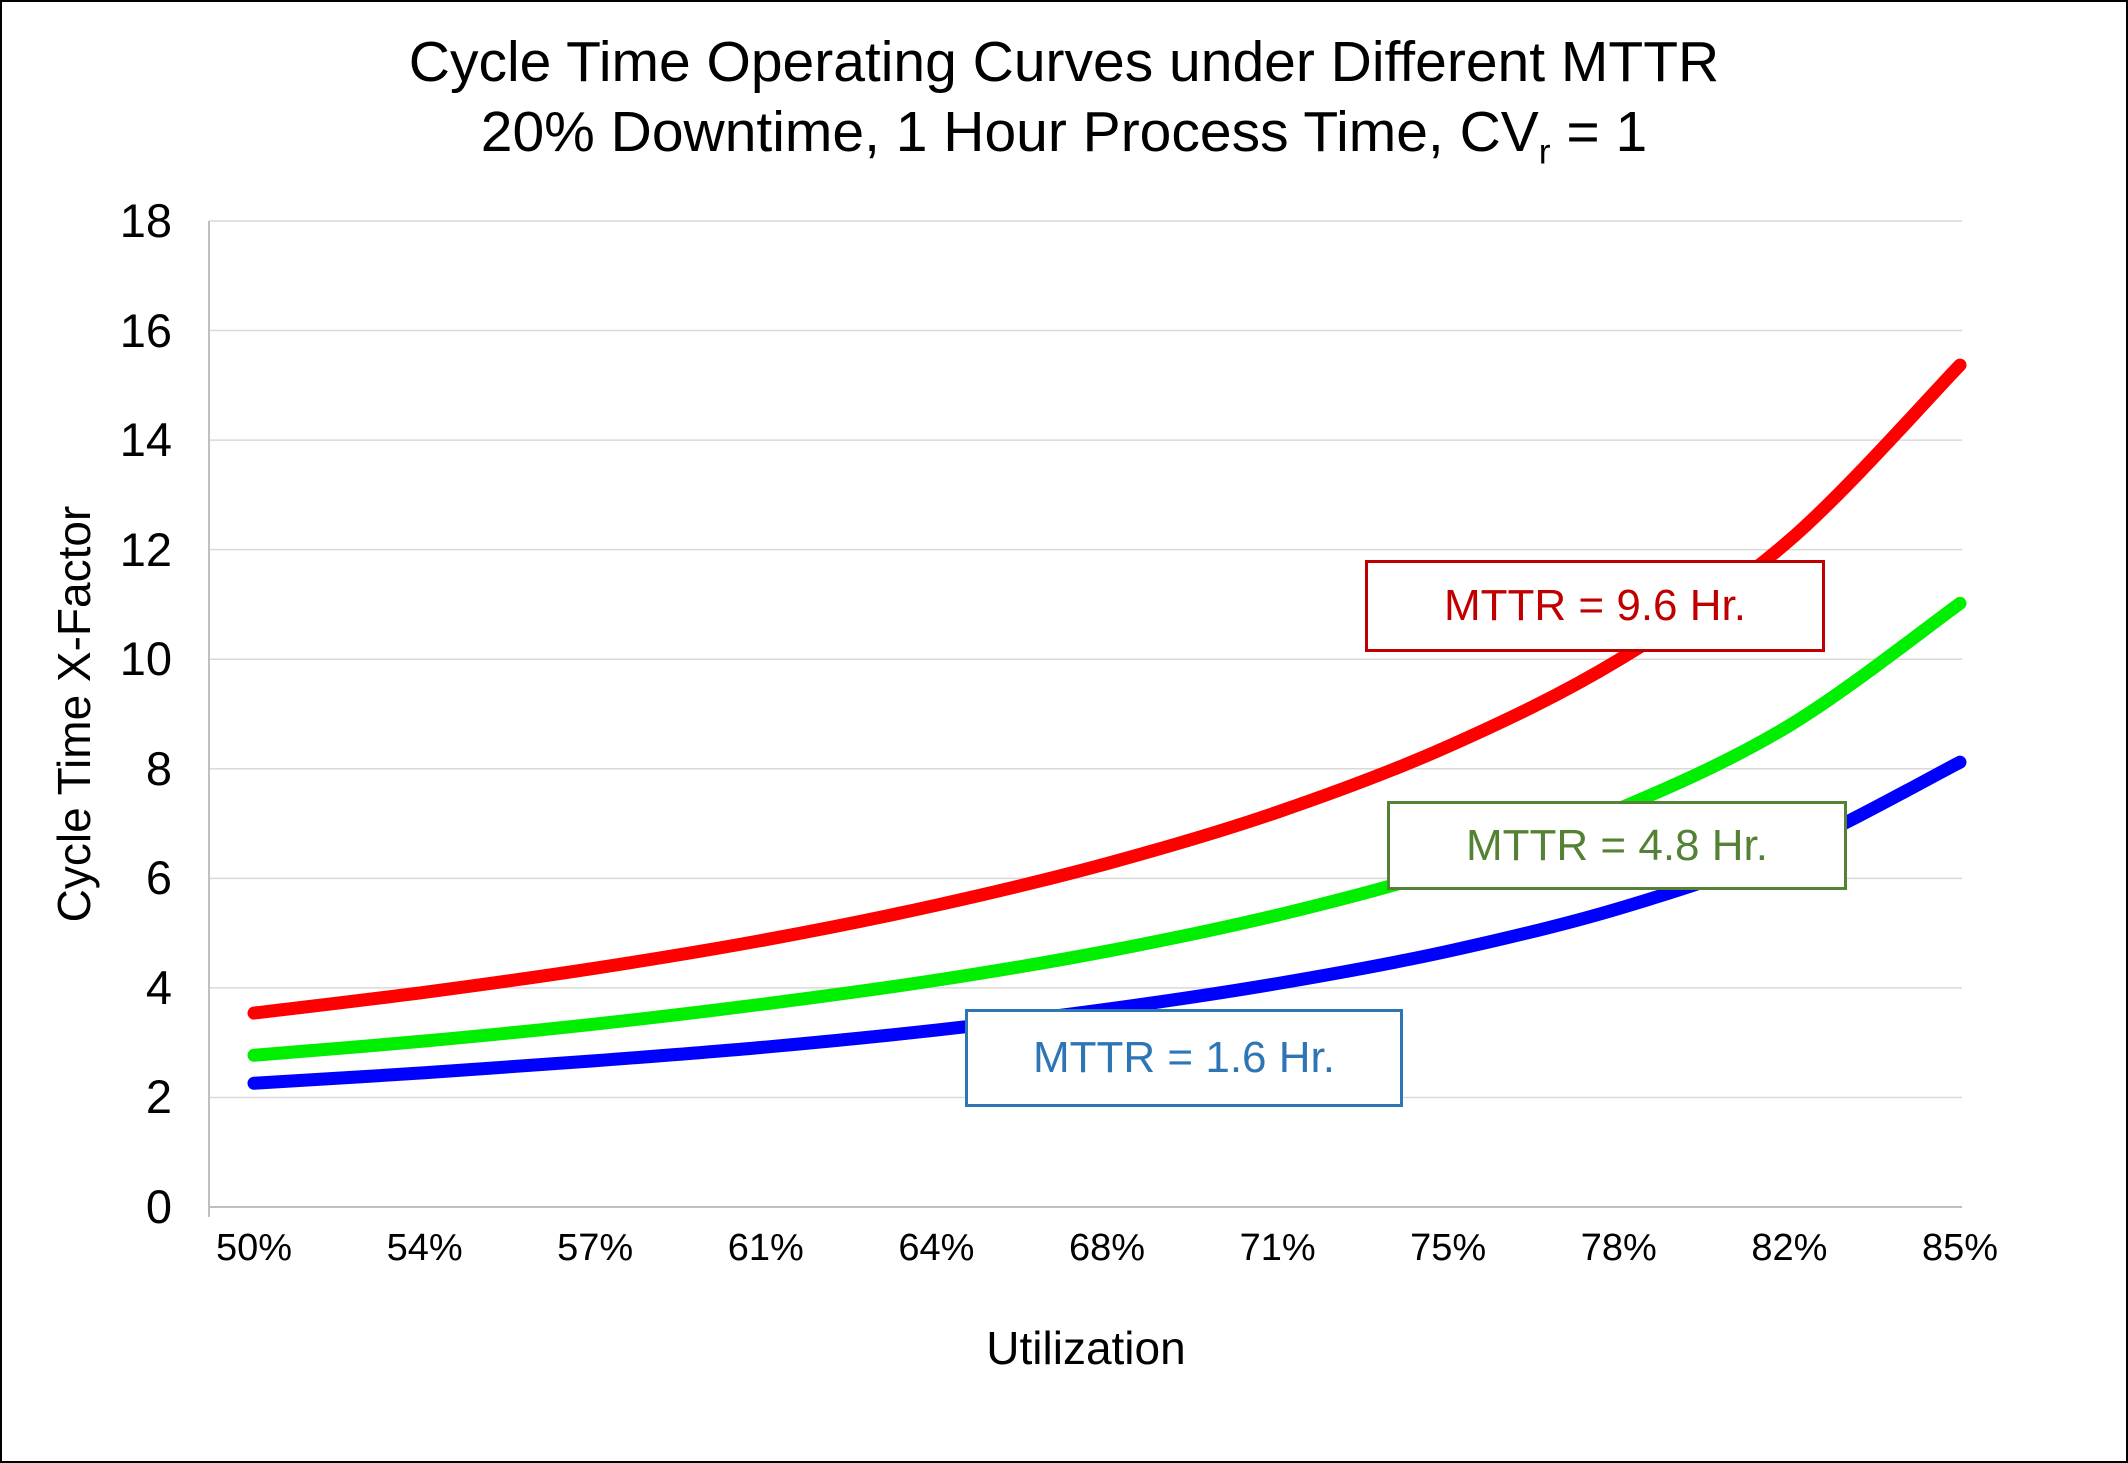 The image size is (2128, 1463). Describe the element at coordinates (145, 220) in the screenshot. I see `y-tick-label-18: 18` at that location.